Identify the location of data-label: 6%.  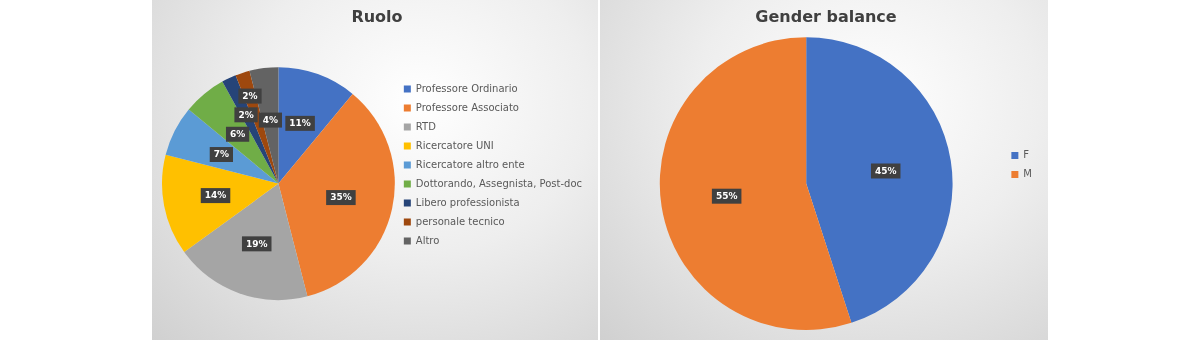
(237, 134).